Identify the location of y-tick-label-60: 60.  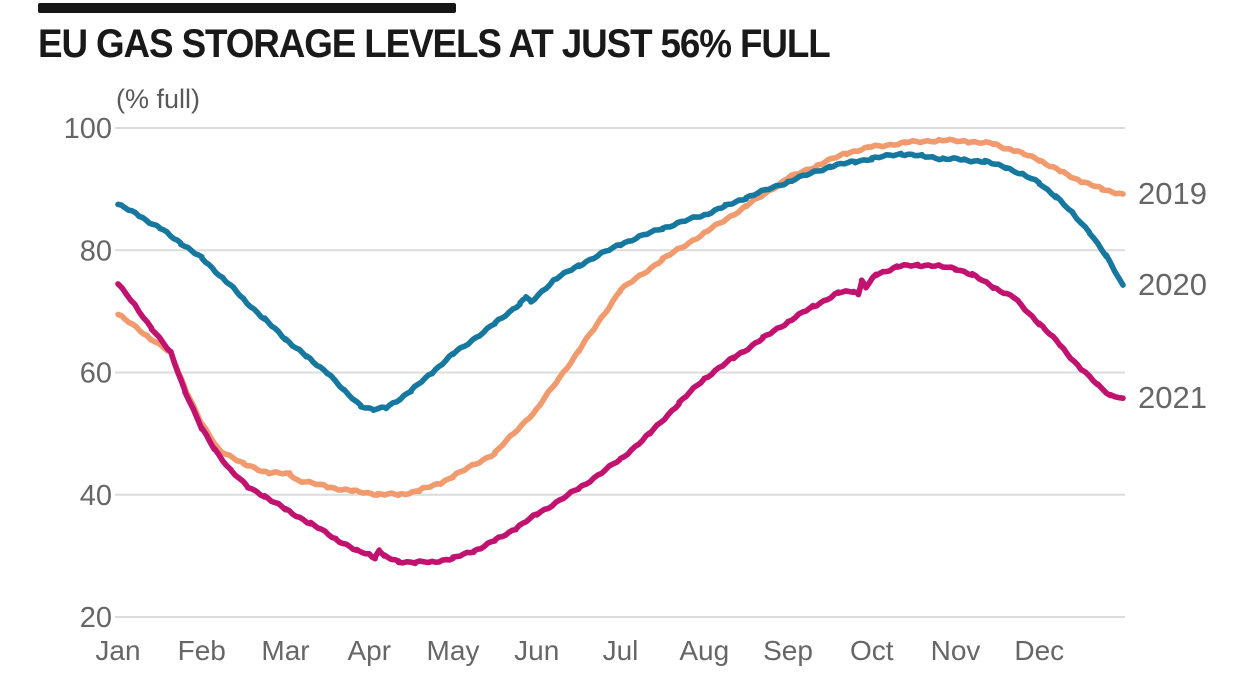
(96, 374).